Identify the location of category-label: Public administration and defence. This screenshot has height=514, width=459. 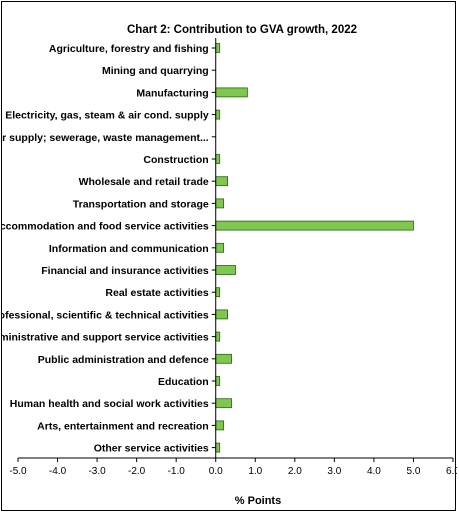
(123, 360).